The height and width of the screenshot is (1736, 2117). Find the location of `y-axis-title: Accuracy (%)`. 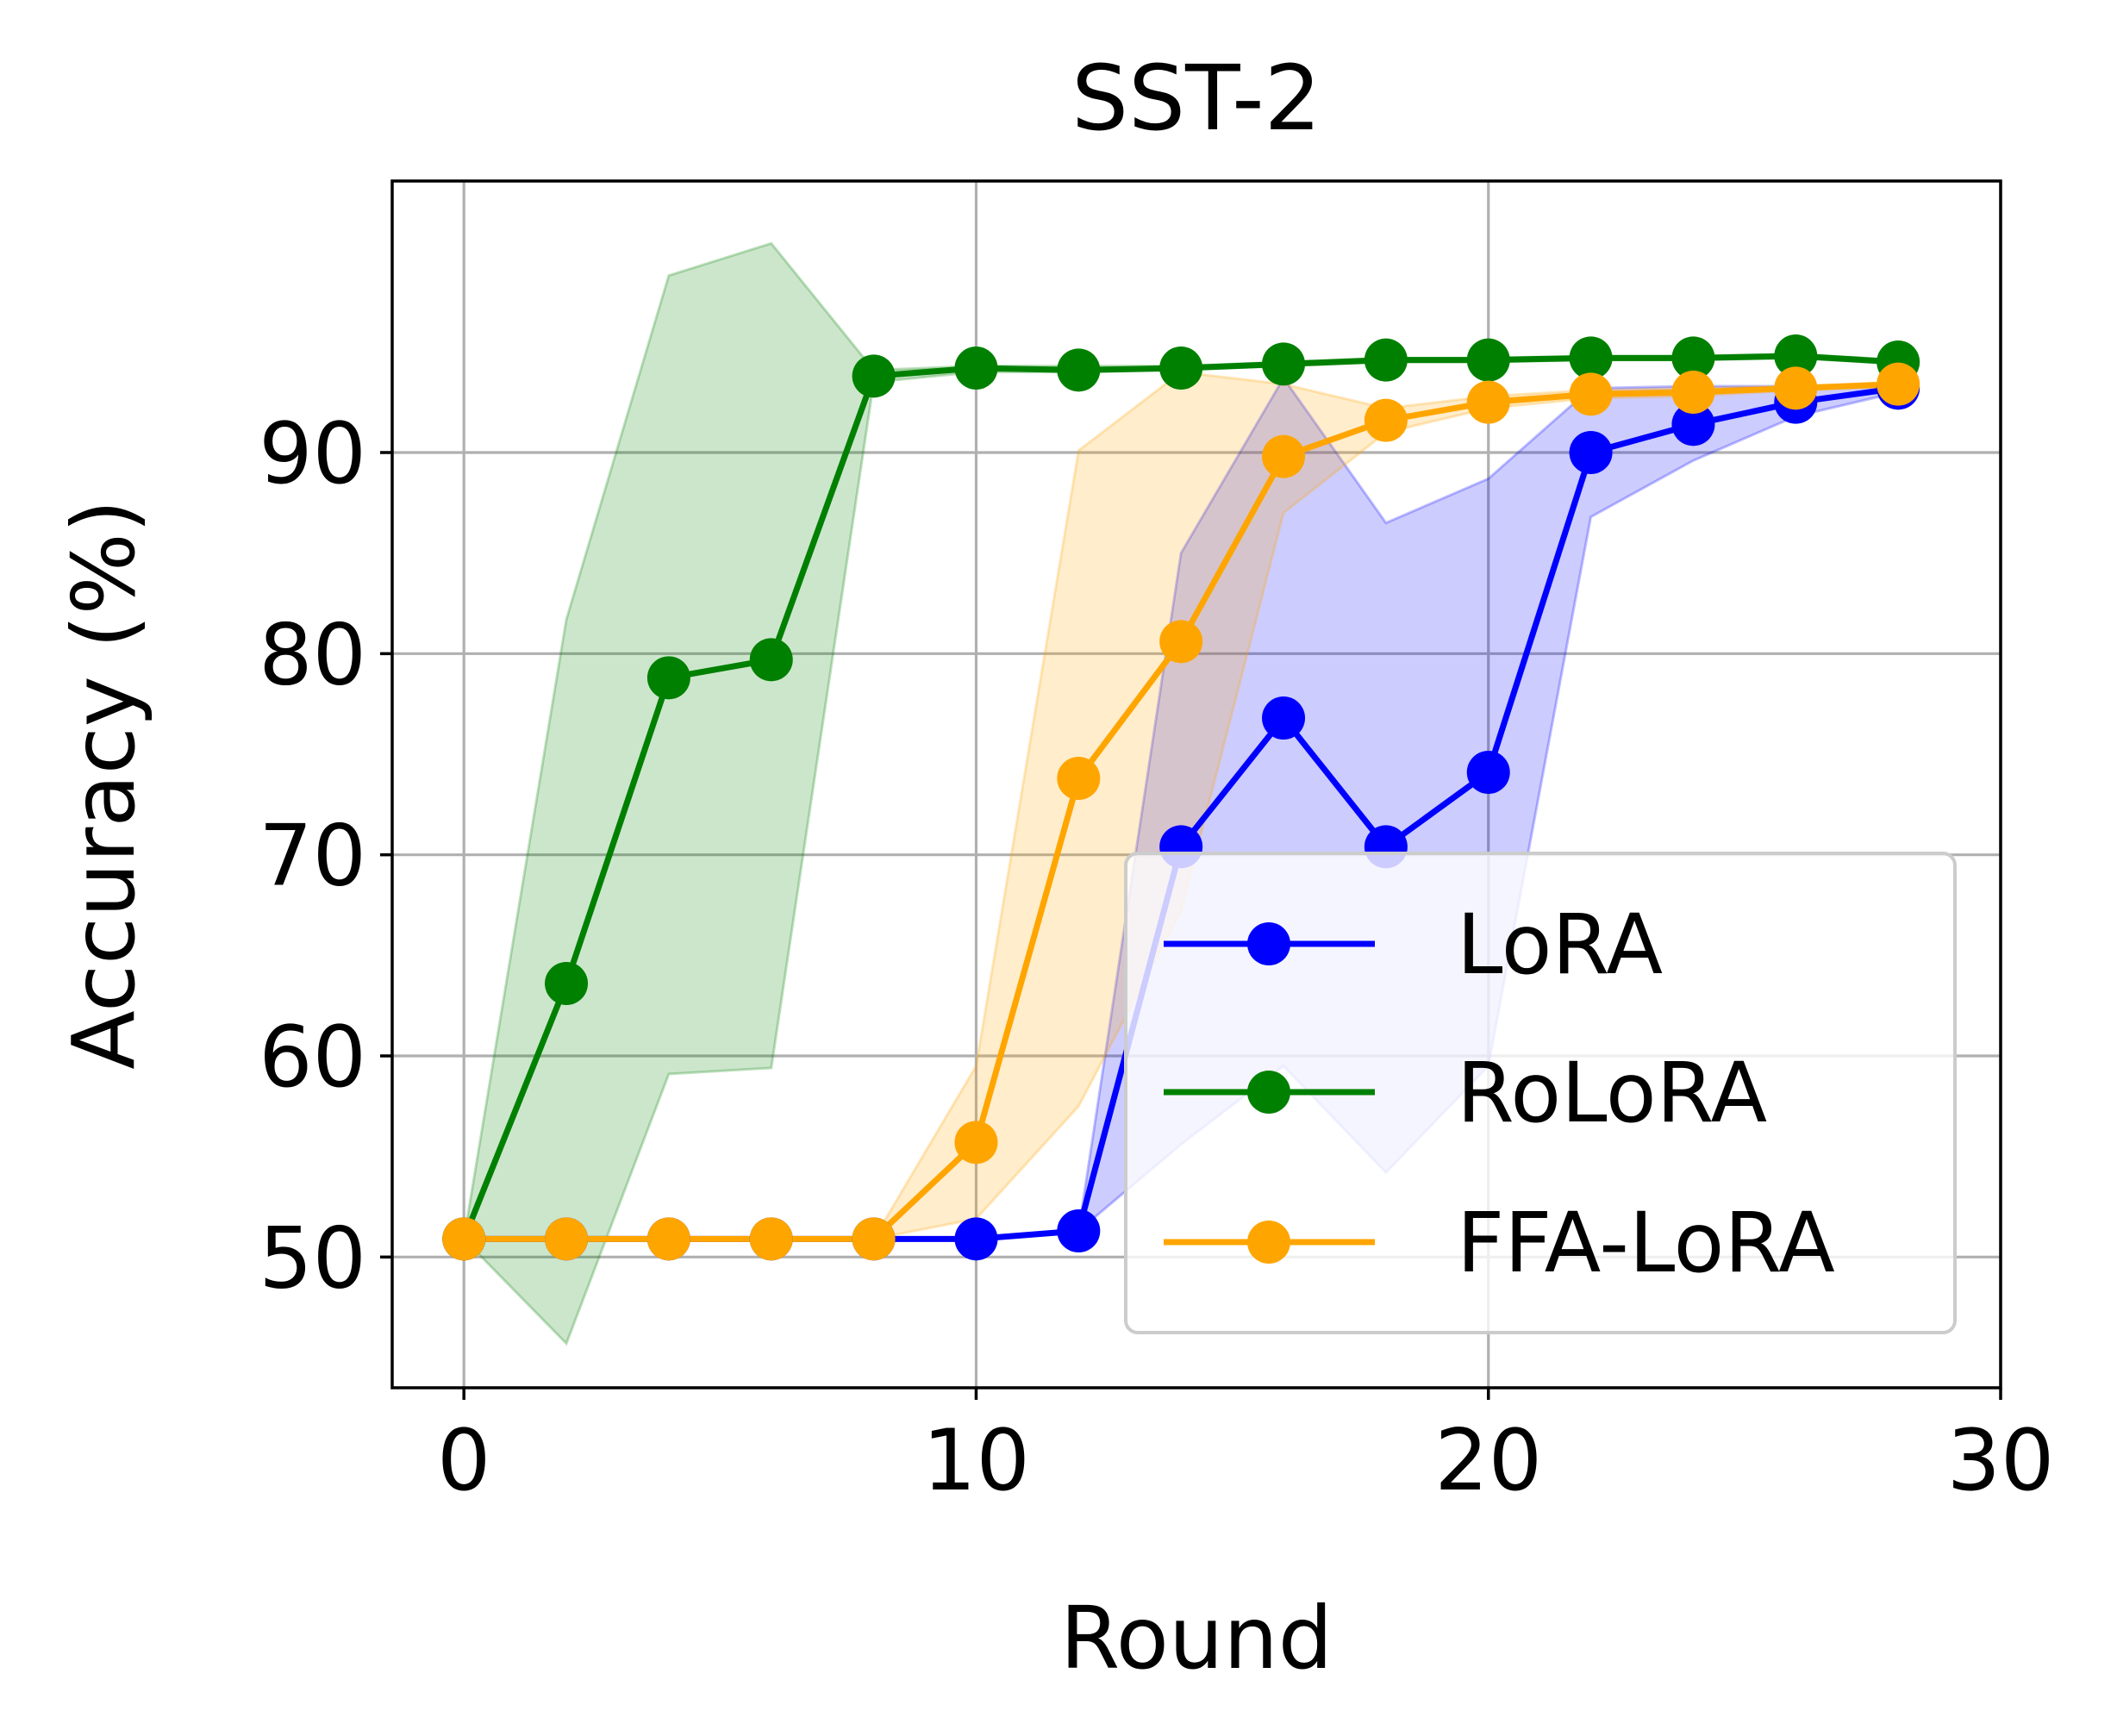

y-axis-title: Accuracy (%) is located at coordinates (103, 784).